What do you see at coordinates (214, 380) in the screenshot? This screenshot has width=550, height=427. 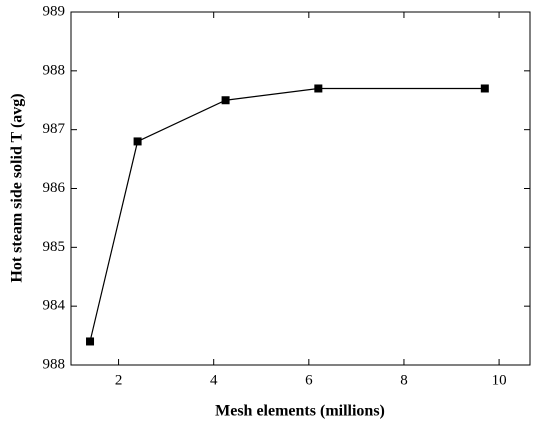 I see `x-tick-label: 4` at bounding box center [214, 380].